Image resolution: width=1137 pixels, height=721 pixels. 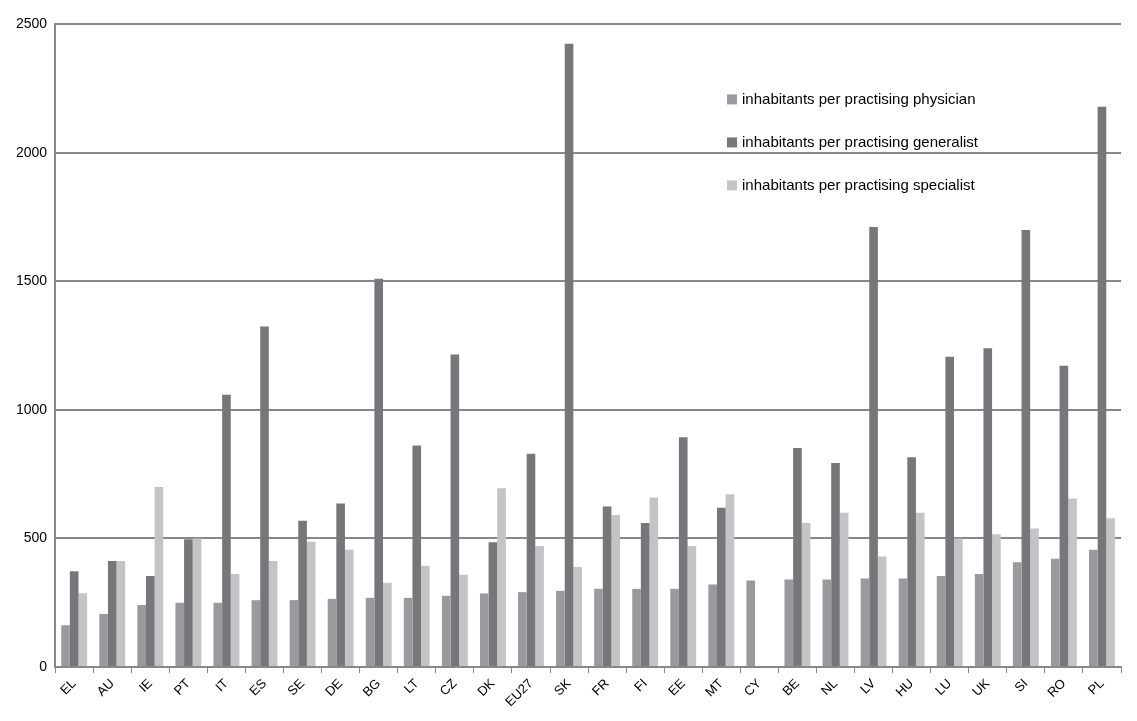 What do you see at coordinates (1021, 685) in the screenshot?
I see `x-tick-label: SI` at bounding box center [1021, 685].